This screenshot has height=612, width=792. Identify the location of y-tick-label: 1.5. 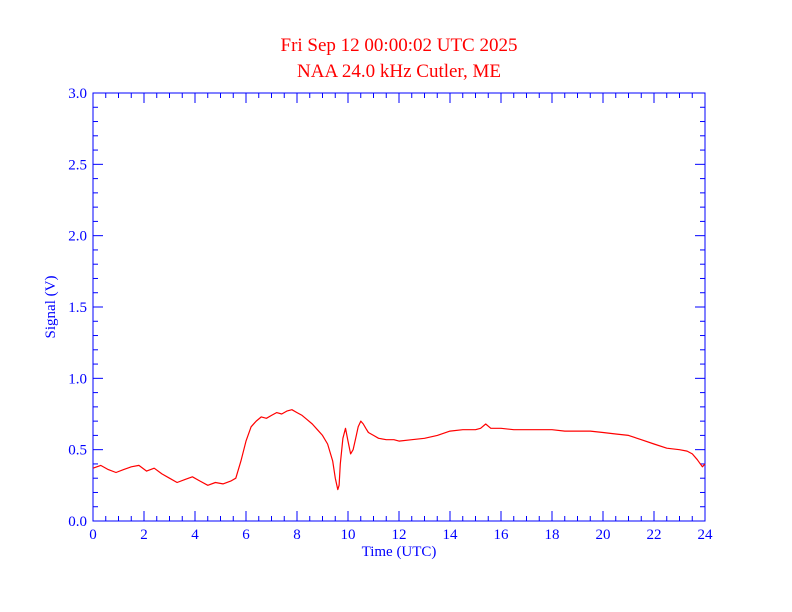
(77, 308).